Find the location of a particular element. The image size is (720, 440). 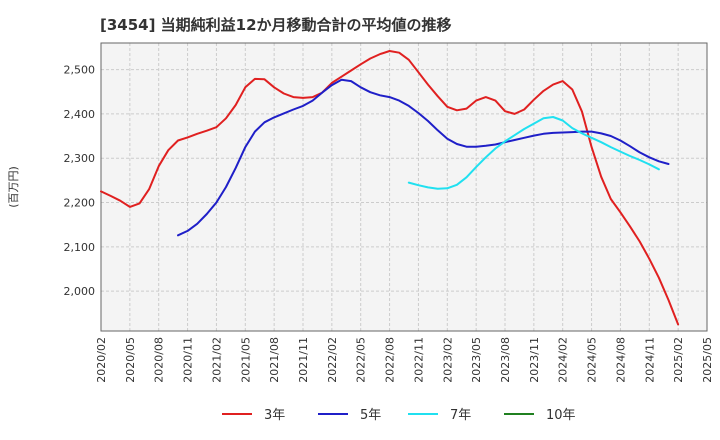

x-tick-label: 2023/08 is located at coordinates (505, 360).